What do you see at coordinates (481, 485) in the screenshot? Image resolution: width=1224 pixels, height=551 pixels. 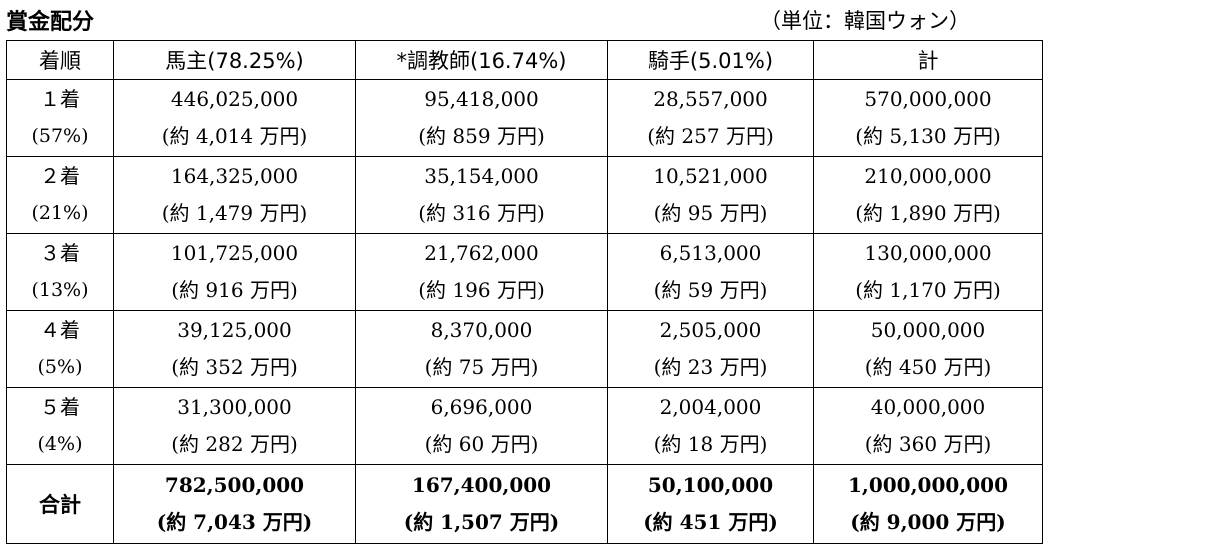 I see `amount-won: 167,400,000` at bounding box center [481, 485].